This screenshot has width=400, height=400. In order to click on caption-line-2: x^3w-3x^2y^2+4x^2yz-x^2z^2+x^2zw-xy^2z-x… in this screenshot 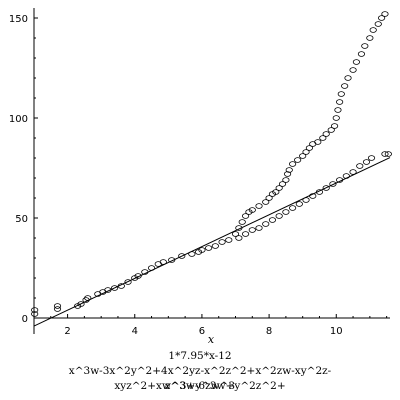, I will do `click(200, 378)`.